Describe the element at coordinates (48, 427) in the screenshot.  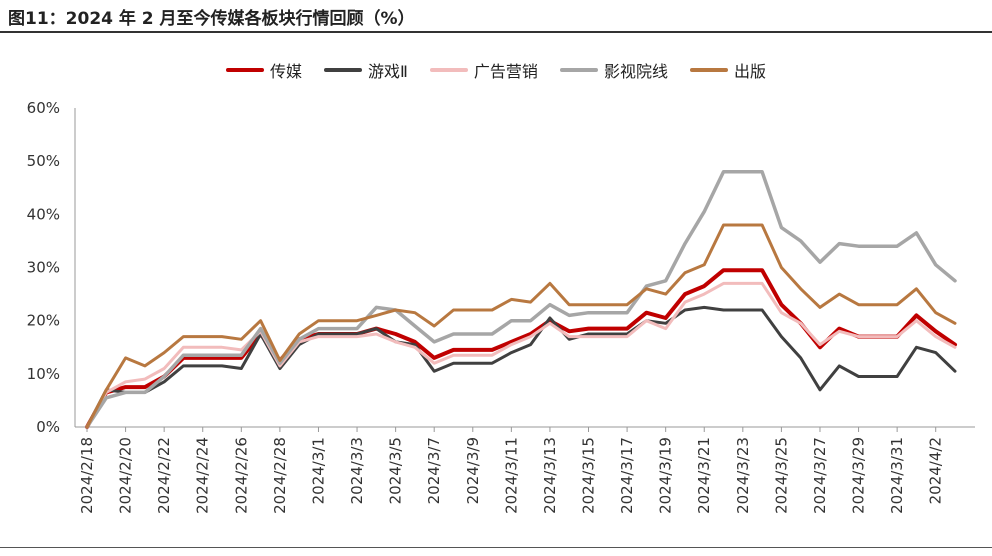
I see `y-tick-label: 0%` at that location.